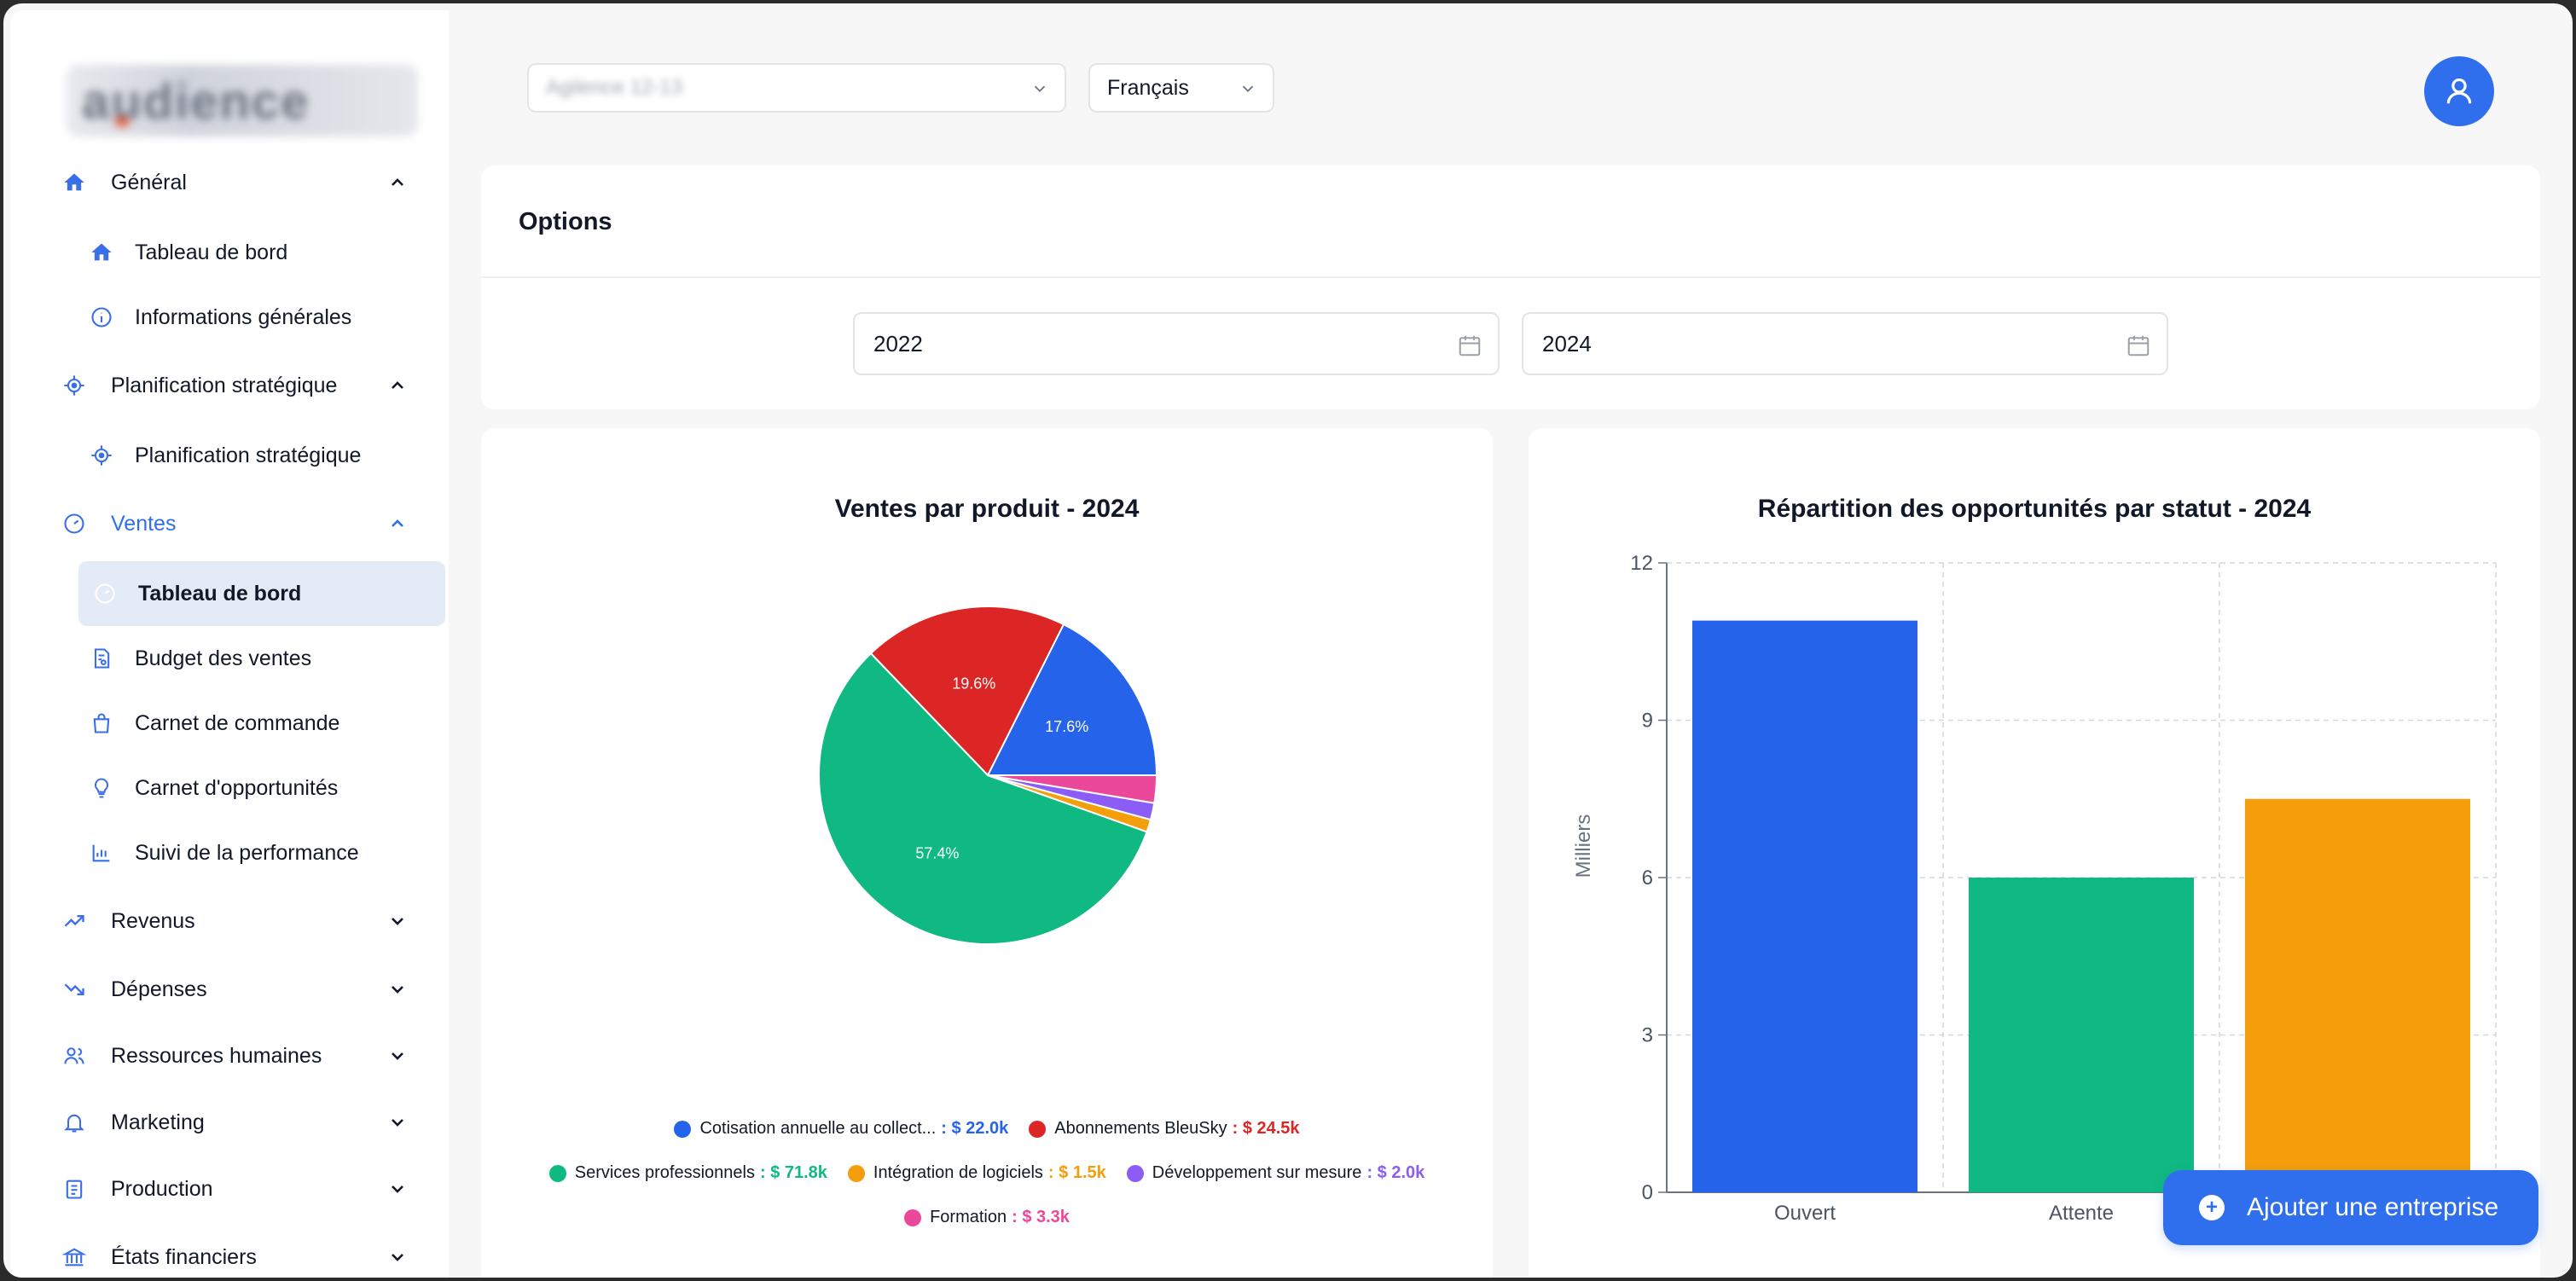  What do you see at coordinates (1140, 1128) in the screenshot?
I see `legend-label: Abonnements BleuSky` at bounding box center [1140, 1128].